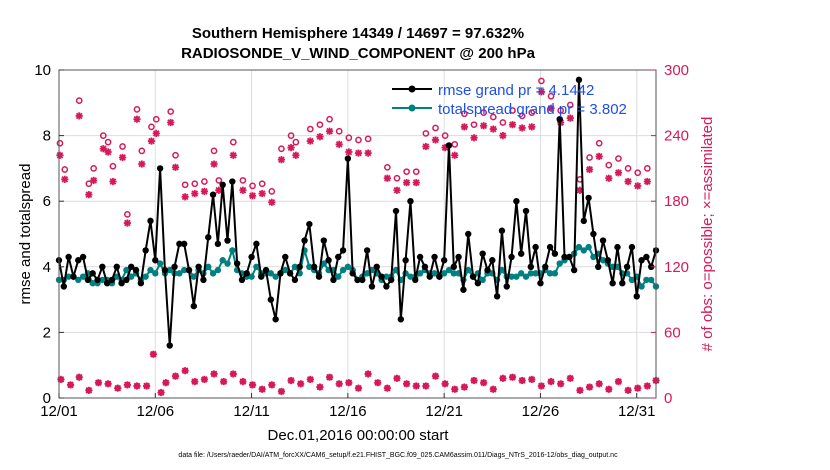  Describe the element at coordinates (59, 411) in the screenshot. I see `x-tick-label: 12/01` at that location.